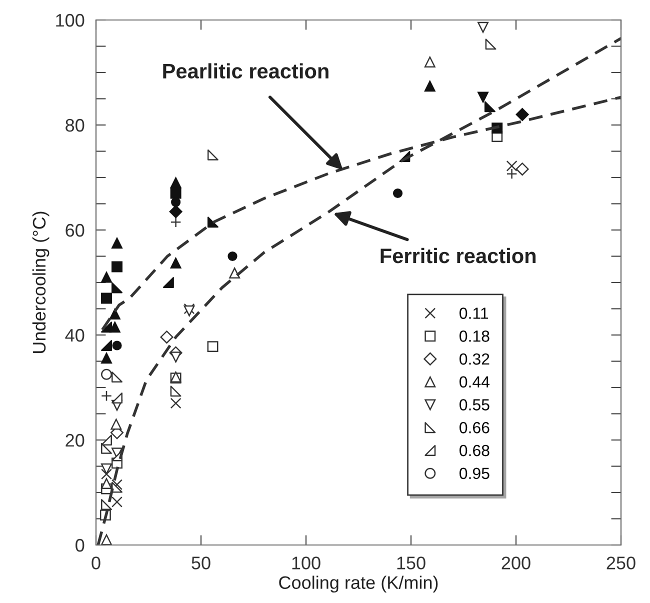  What do you see at coordinates (201, 563) in the screenshot?
I see `x-tick-label: 50` at bounding box center [201, 563].